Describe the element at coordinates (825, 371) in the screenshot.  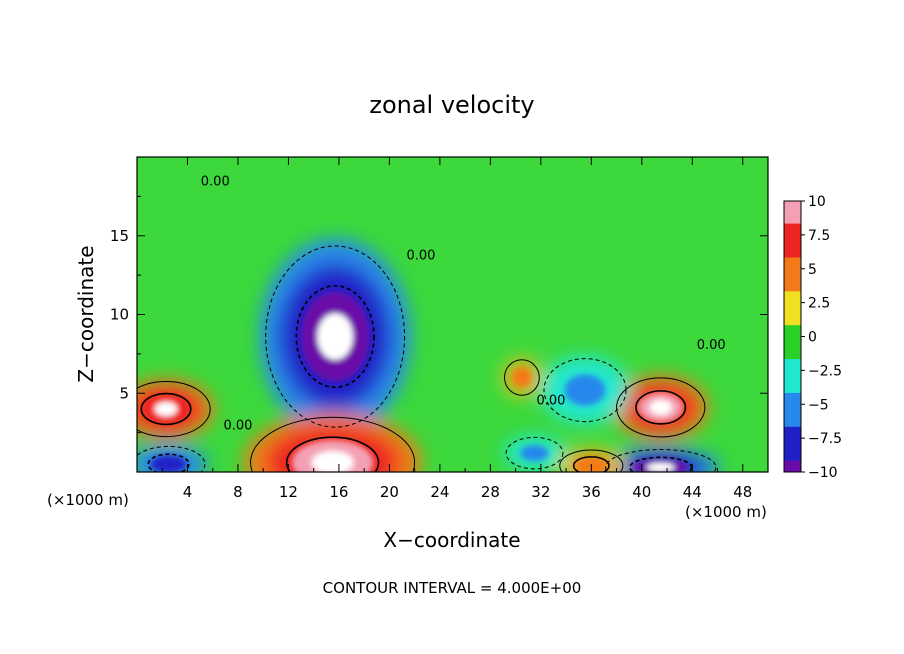
I see `colorbar-label-5: −2.5` at that location.